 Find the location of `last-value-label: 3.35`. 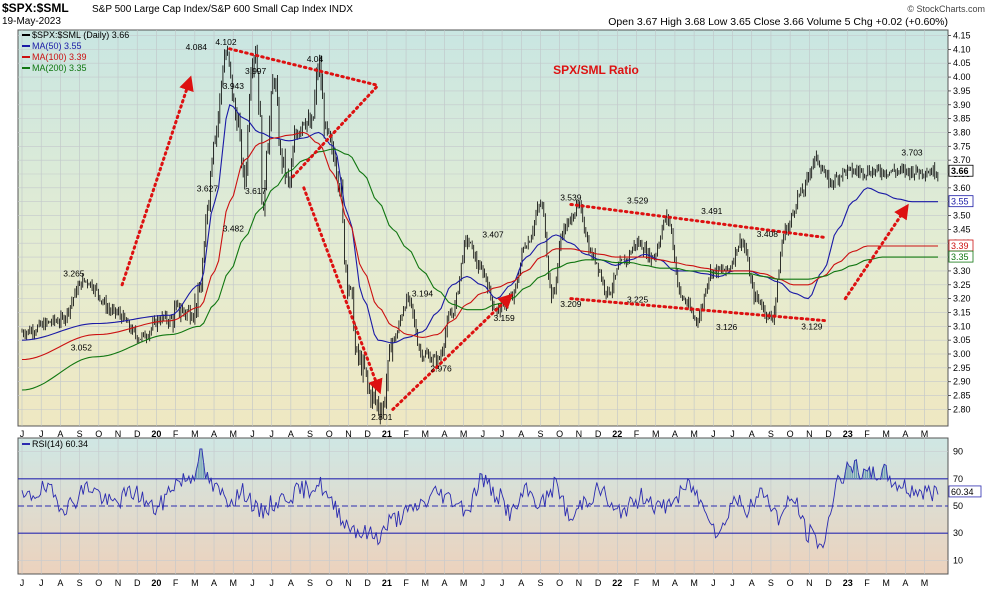

last-value-label: 3.35 is located at coordinates (960, 257).